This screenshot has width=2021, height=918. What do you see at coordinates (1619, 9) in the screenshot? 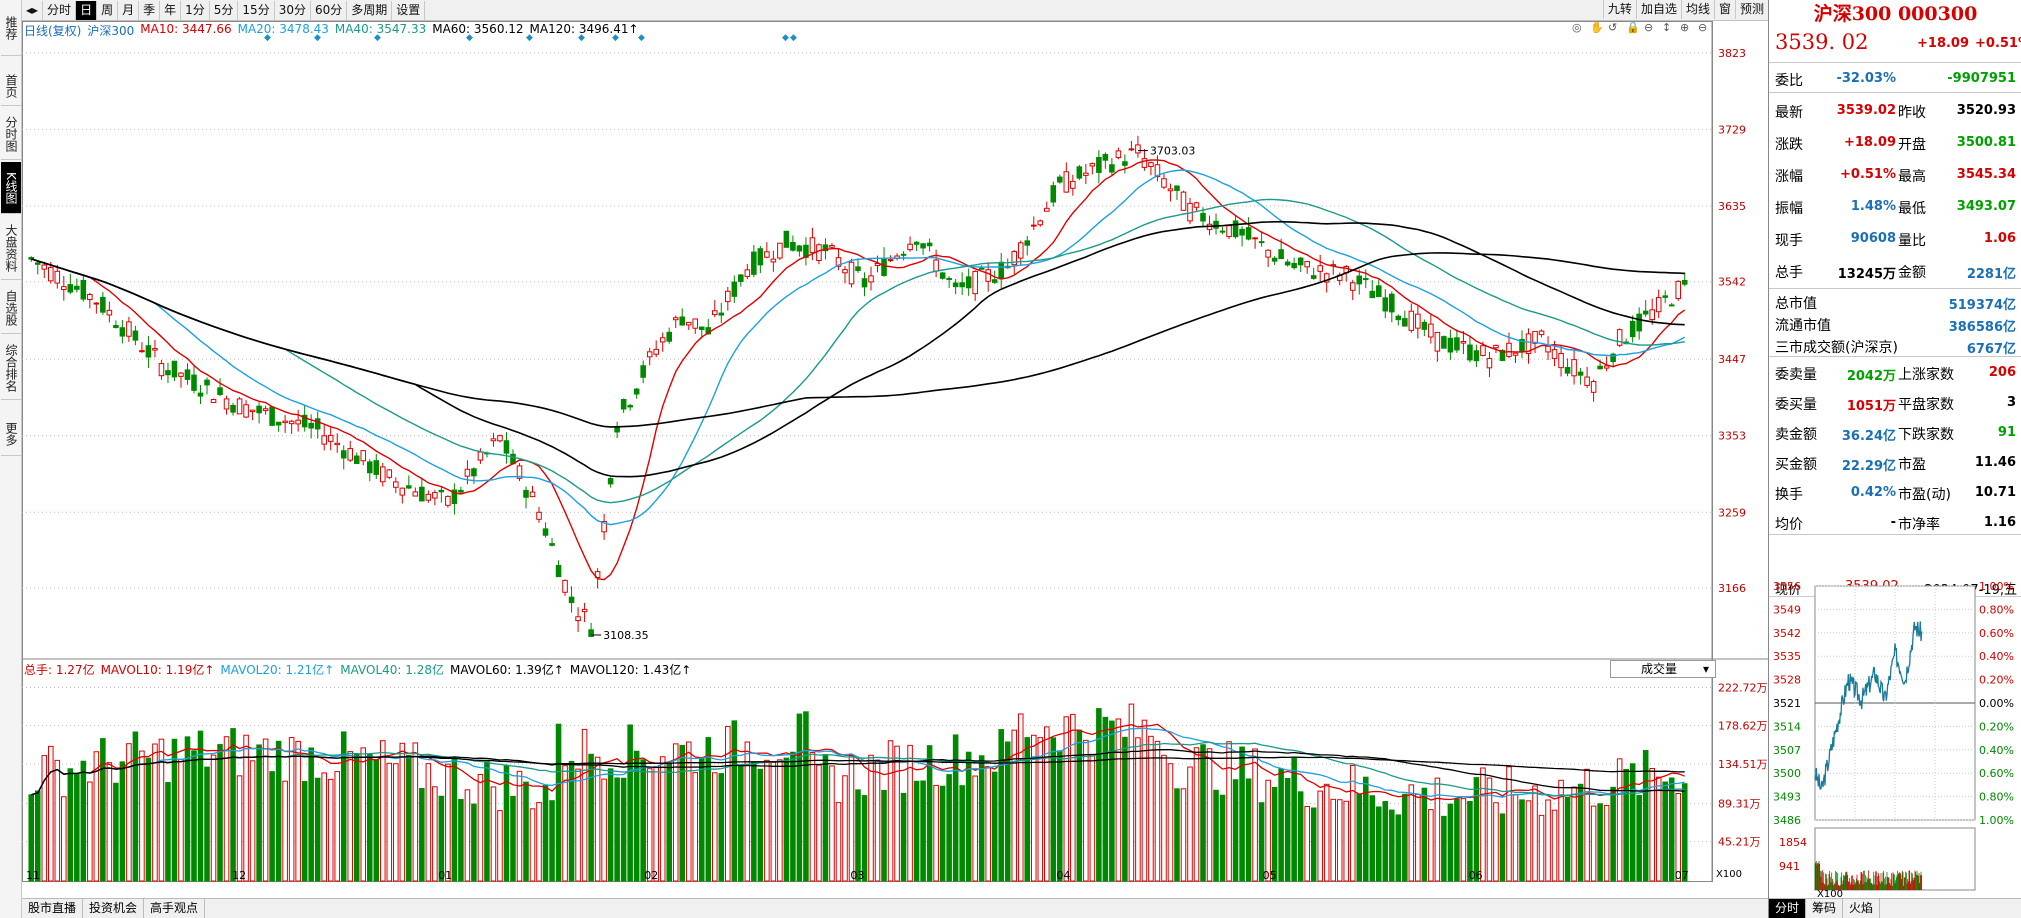
I see `toolbar-right-0: 九转` at bounding box center [1619, 9].